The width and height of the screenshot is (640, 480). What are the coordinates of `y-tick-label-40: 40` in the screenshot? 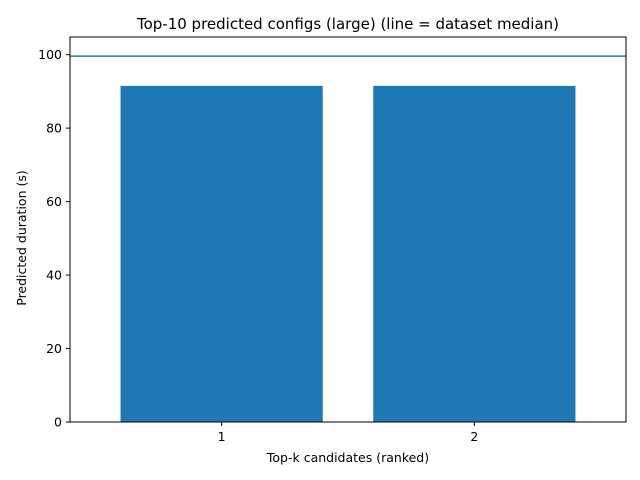 It's located at (54, 275).